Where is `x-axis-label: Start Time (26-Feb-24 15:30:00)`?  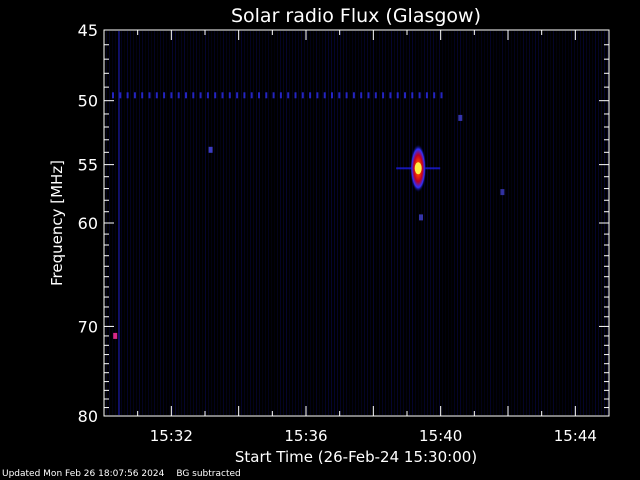 x-axis-label: Start Time (26-Feb-24 15:30:00) is located at coordinates (356, 457).